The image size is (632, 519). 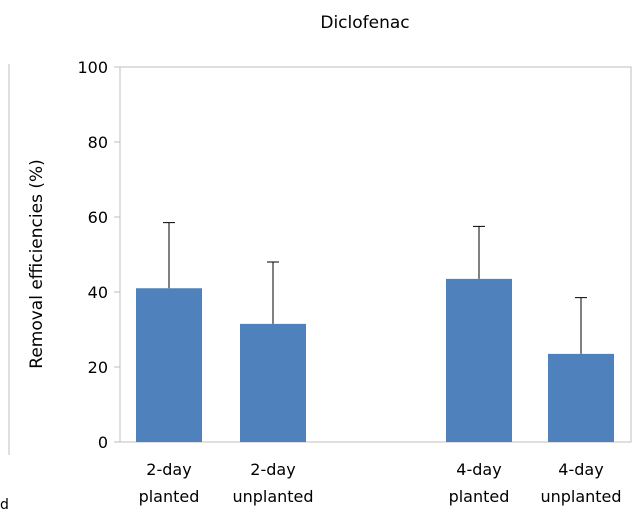 I want to click on y-tick-label: 0, so click(x=103, y=442).